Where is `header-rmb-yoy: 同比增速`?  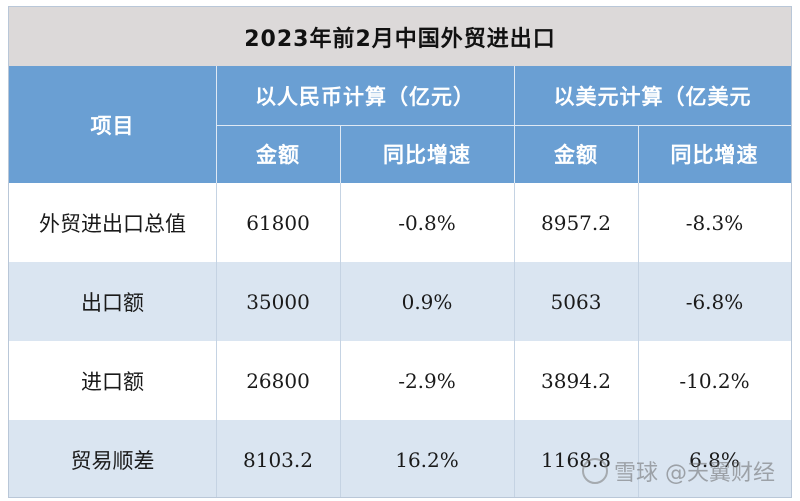
header-rmb-yoy: 同比增速 is located at coordinates (427, 154).